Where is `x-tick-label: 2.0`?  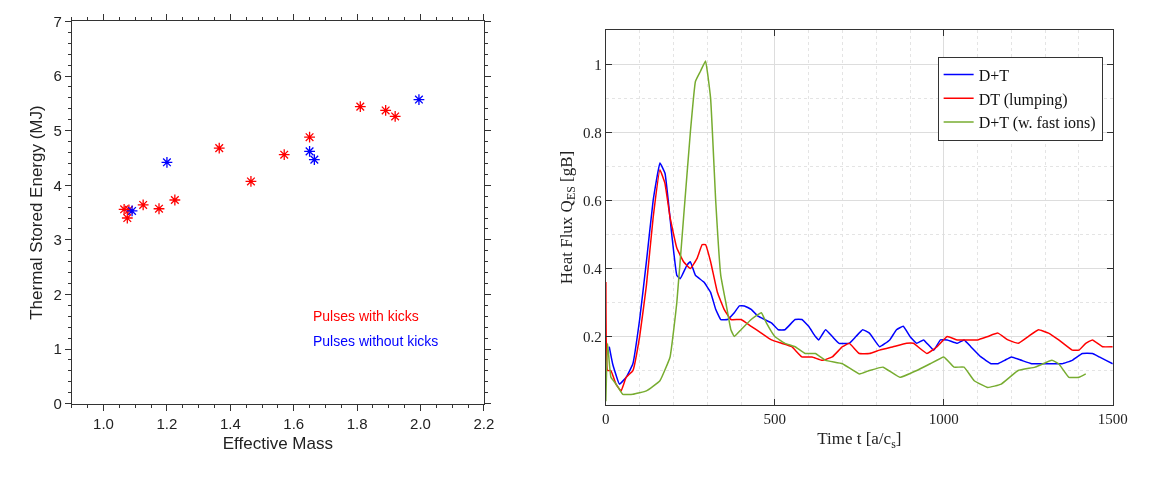 x-tick-label: 2.0 is located at coordinates (420, 423).